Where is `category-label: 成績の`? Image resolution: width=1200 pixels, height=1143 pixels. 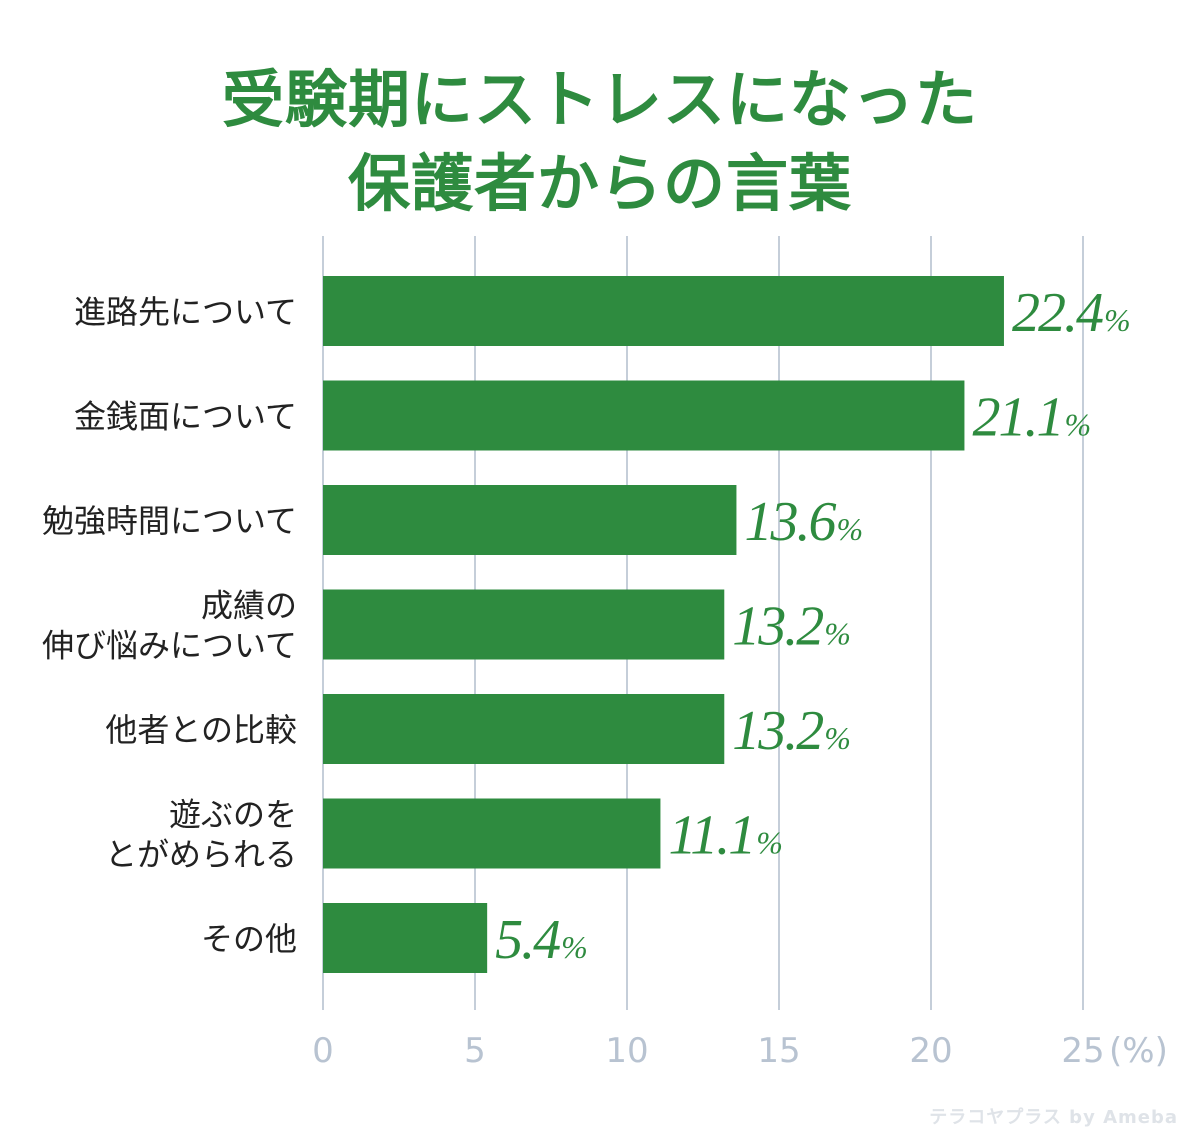
category-label: 成績の is located at coordinates (249, 606).